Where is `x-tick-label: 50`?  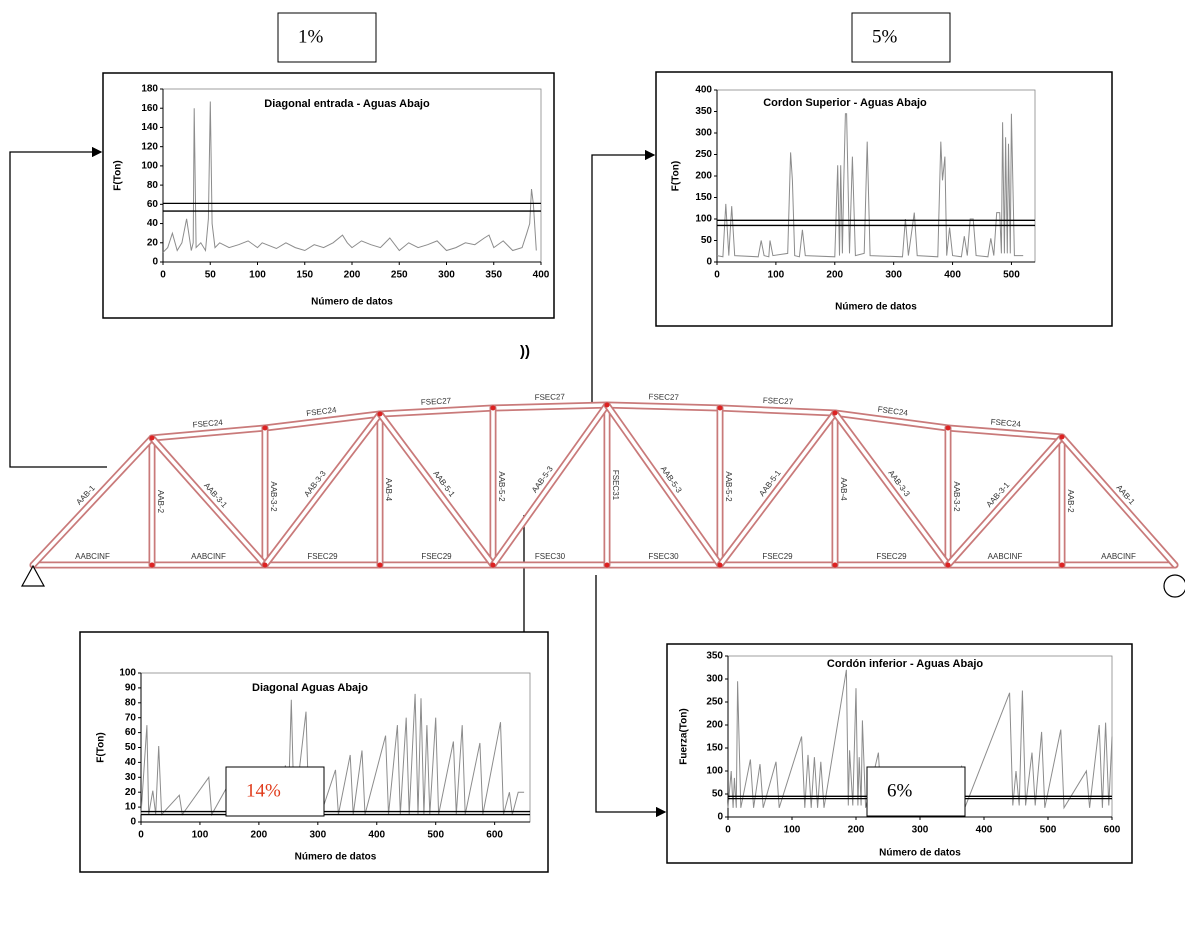
x-tick-label: 50 is located at coordinates (211, 275).